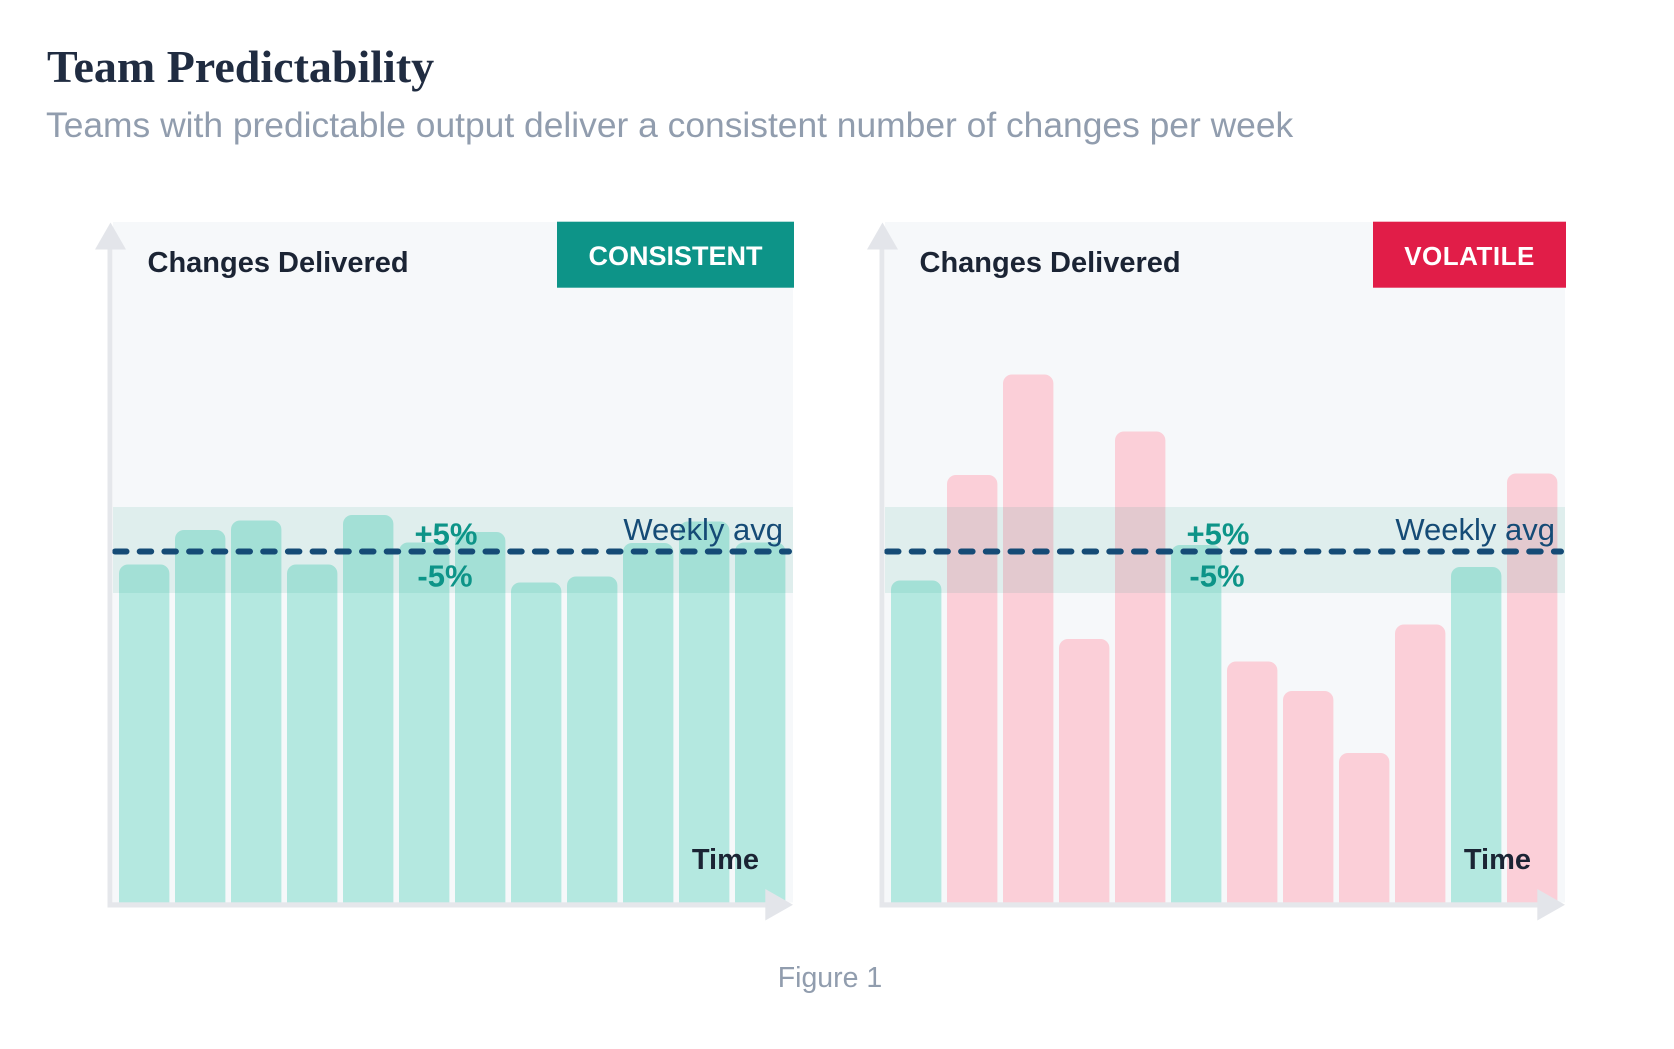  Describe the element at coordinates (830, 978) in the screenshot. I see `svg-text: Figure 1` at that location.